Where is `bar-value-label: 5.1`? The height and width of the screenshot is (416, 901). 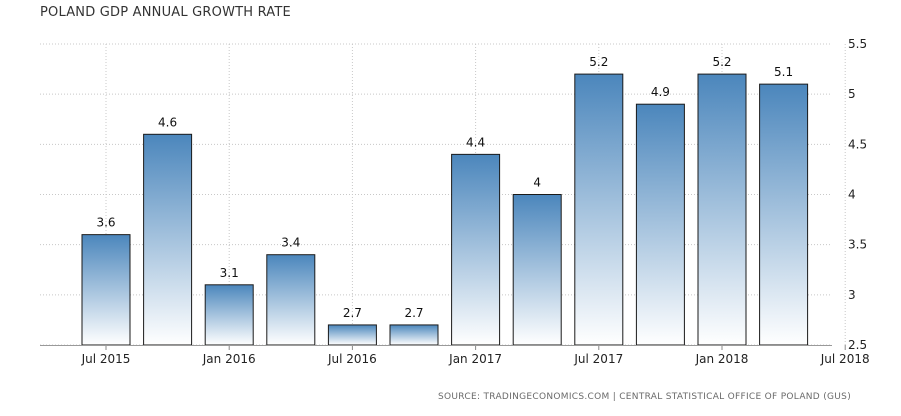 bar-value-label: 5.1 is located at coordinates (783, 72).